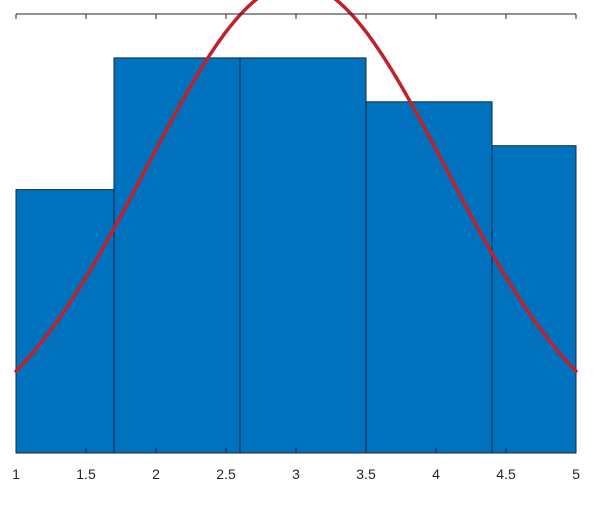 The height and width of the screenshot is (510, 612). I want to click on x-tick-label-2: 1.5, so click(86, 474).